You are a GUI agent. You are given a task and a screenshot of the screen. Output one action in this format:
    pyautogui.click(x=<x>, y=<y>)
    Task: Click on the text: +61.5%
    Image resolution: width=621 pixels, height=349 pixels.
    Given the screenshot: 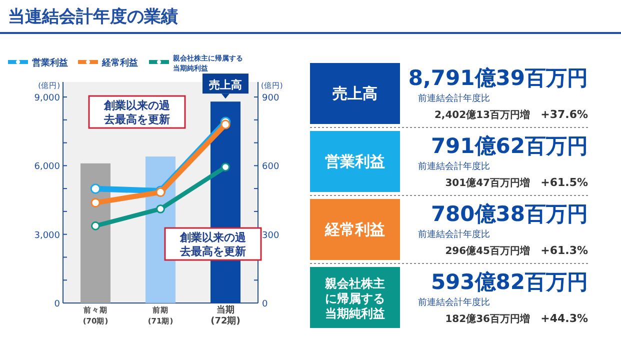 What is the action you would take?
    pyautogui.click(x=564, y=182)
    